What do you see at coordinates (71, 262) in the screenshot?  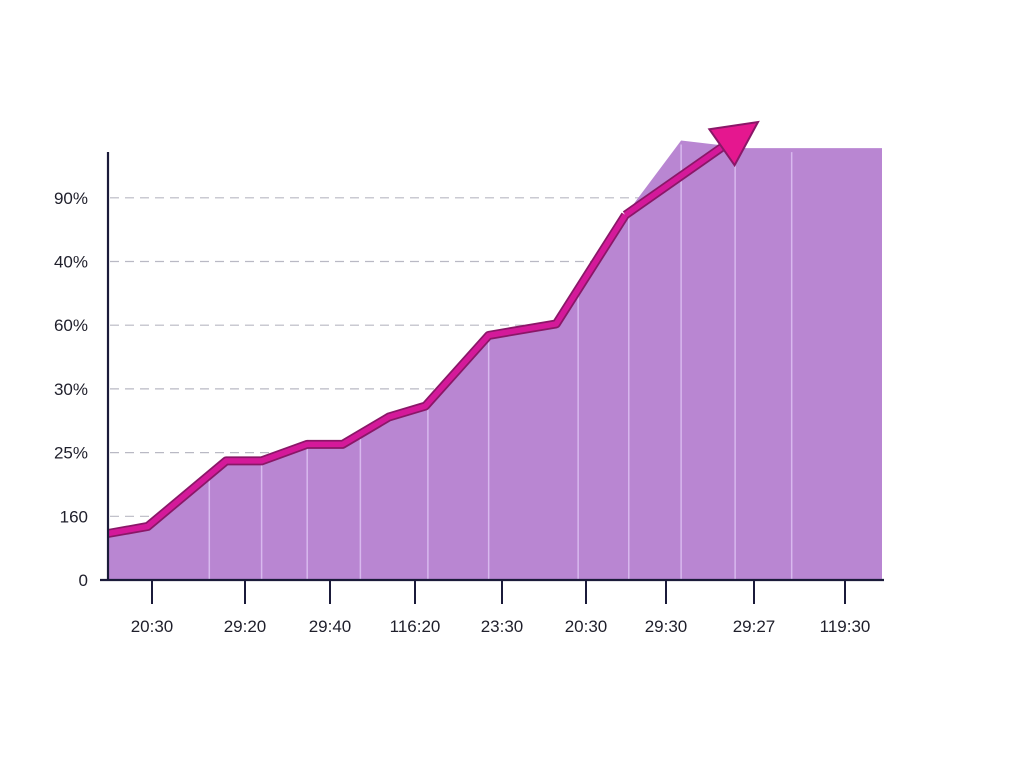 I see `y-tick-label: 40%` at bounding box center [71, 262].